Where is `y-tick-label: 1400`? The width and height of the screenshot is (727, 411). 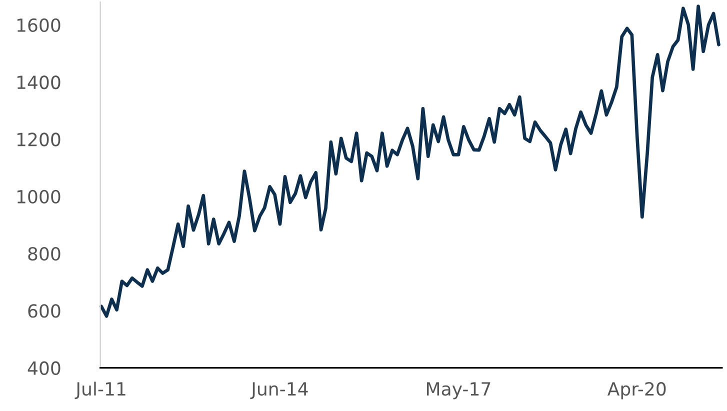
y-tick-label: 1400 is located at coordinates (38, 83).